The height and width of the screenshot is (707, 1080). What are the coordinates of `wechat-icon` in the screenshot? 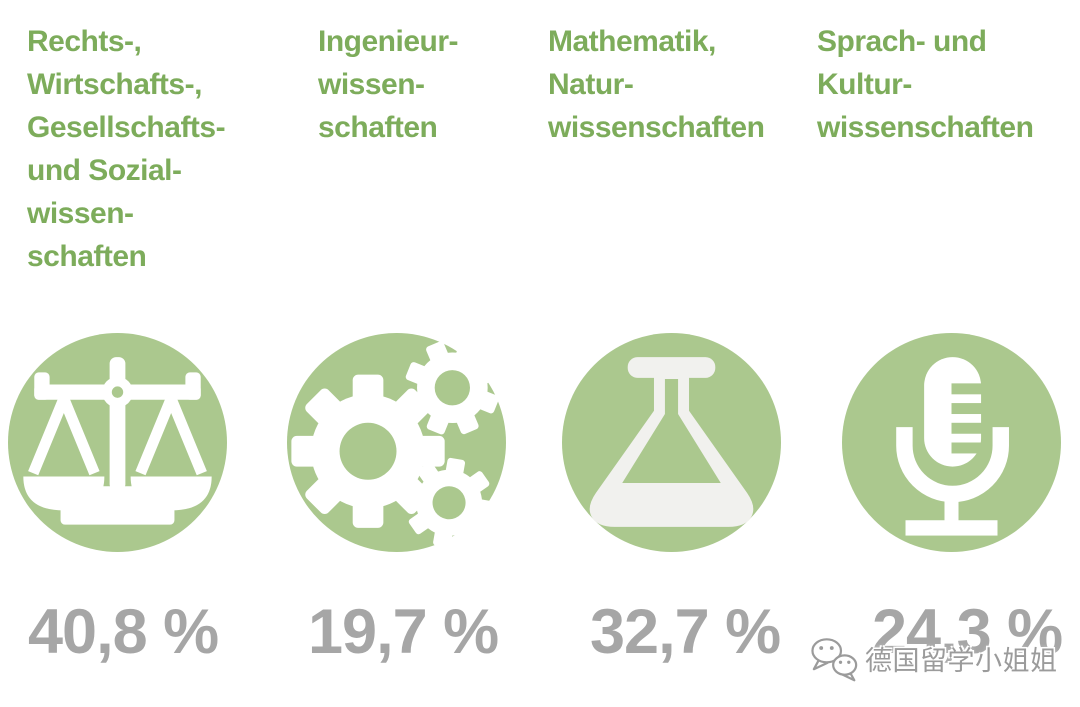 It's located at (834, 660).